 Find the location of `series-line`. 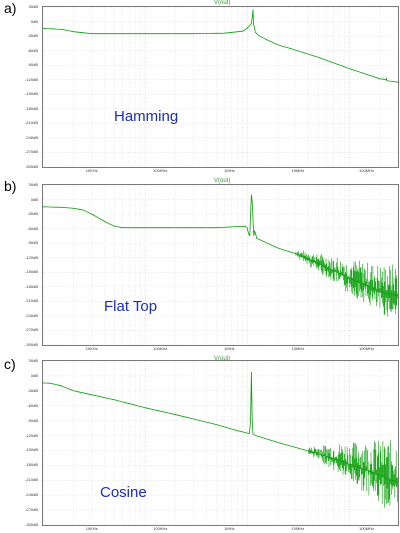

series-line is located at coordinates (220, 46).